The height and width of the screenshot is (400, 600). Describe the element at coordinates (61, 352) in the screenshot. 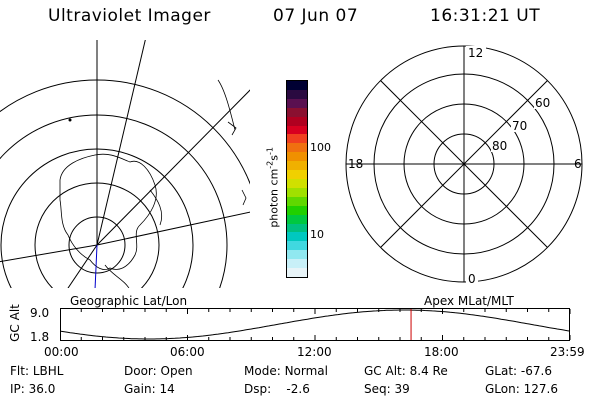

I see `orbit-xtick-0: 00:00` at that location.